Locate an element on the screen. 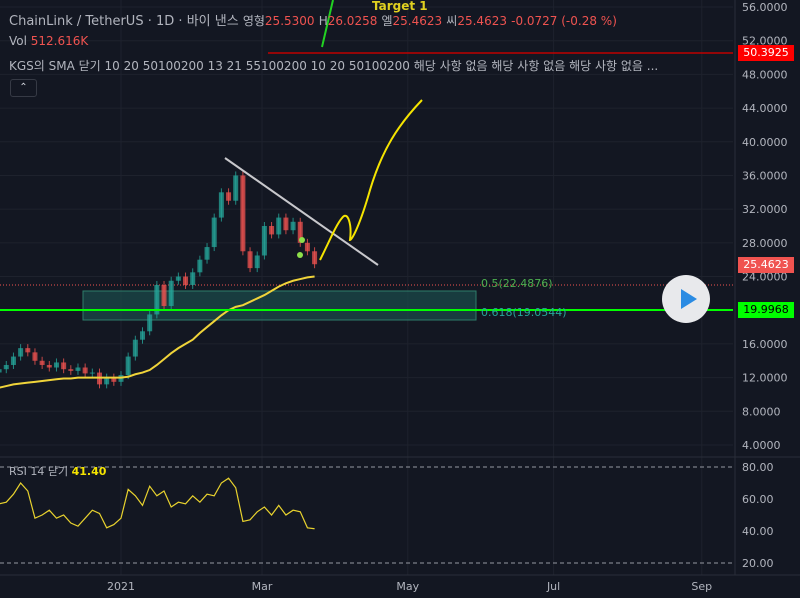  price-tick: 40.0000 is located at coordinates (765, 142).